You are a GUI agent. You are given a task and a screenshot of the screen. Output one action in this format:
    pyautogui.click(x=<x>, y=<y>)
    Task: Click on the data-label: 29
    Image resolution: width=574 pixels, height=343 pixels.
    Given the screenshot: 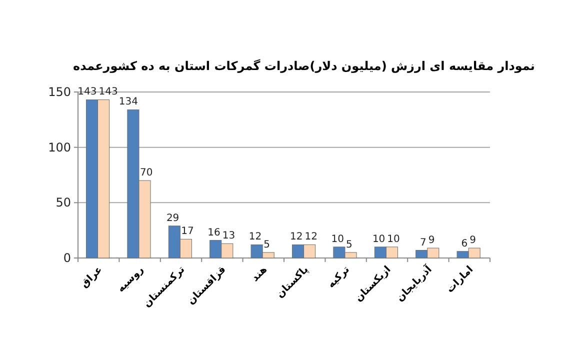 What is the action you would take?
    pyautogui.click(x=173, y=218)
    